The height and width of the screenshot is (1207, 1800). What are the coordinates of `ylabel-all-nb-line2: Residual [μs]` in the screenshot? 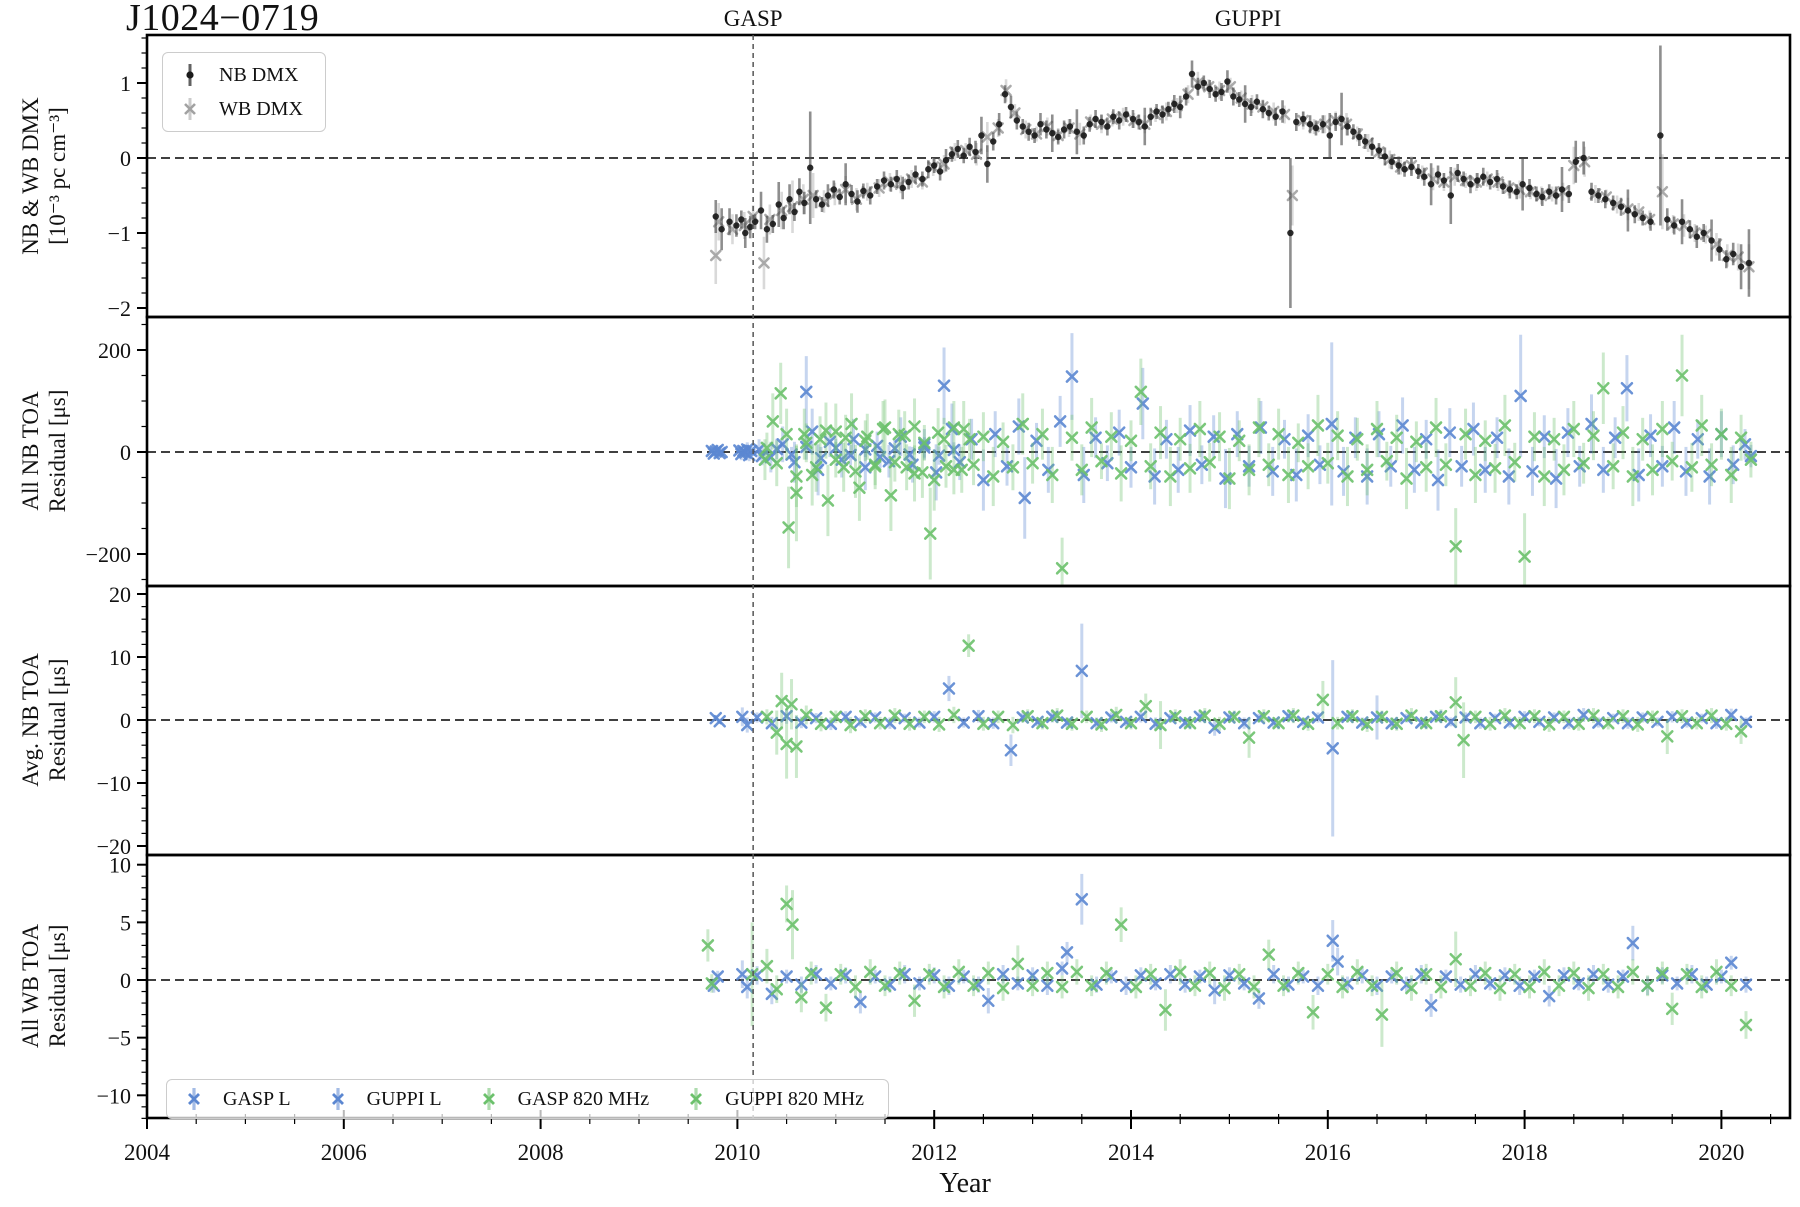 It's located at (57, 451).